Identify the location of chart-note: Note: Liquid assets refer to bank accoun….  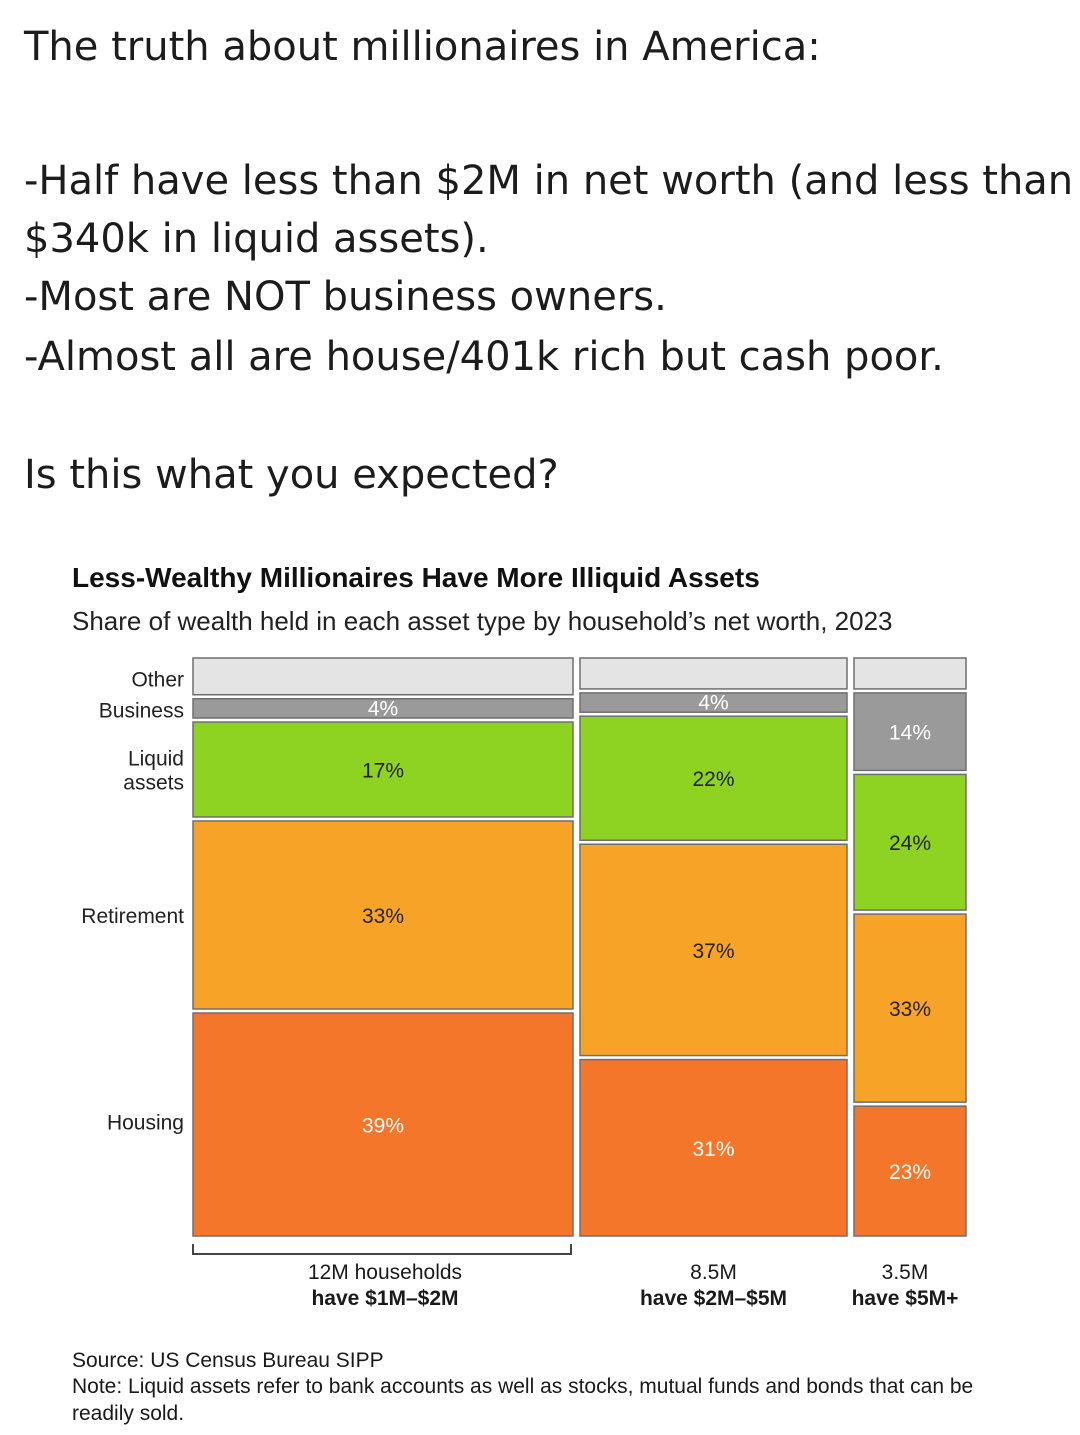
(523, 1400).